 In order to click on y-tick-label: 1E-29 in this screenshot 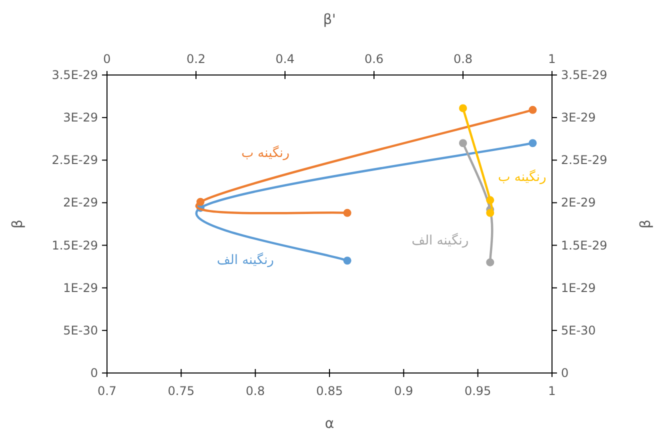, I will do `click(80, 287)`.